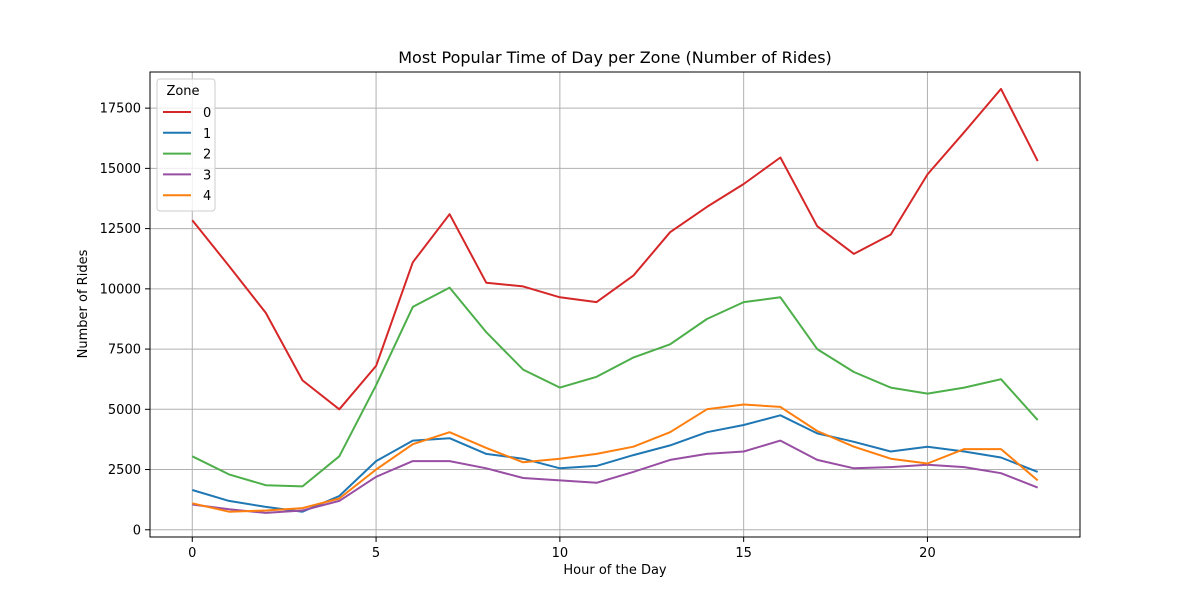 The height and width of the screenshot is (600, 1200). I want to click on x-axis-label: Hour of the Day, so click(615, 570).